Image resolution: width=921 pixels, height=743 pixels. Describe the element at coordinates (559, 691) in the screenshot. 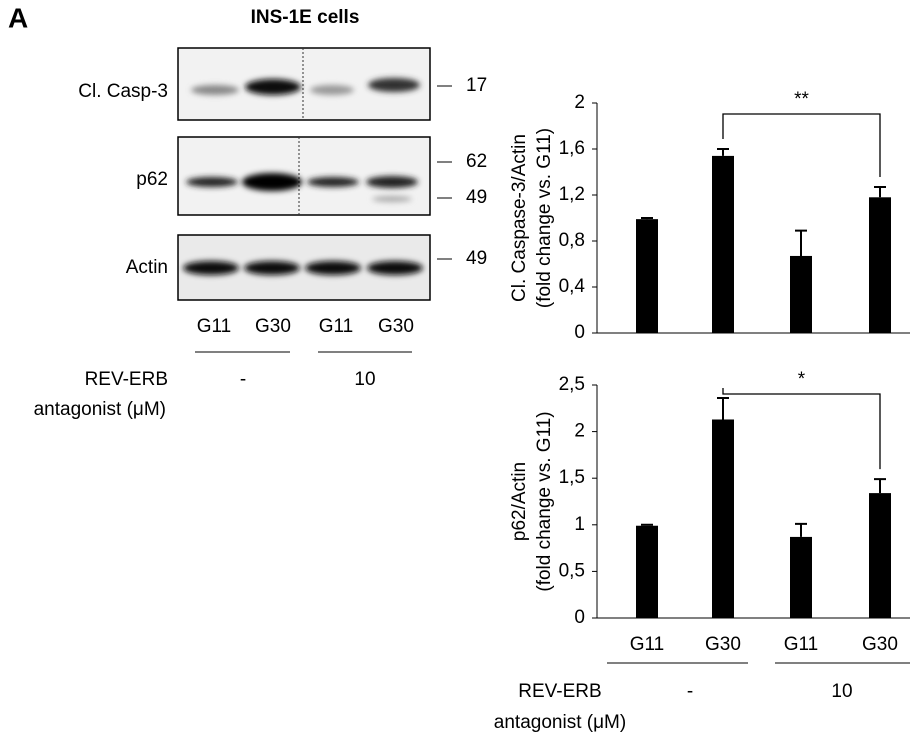

I see `group-title: REV-ERB` at that location.